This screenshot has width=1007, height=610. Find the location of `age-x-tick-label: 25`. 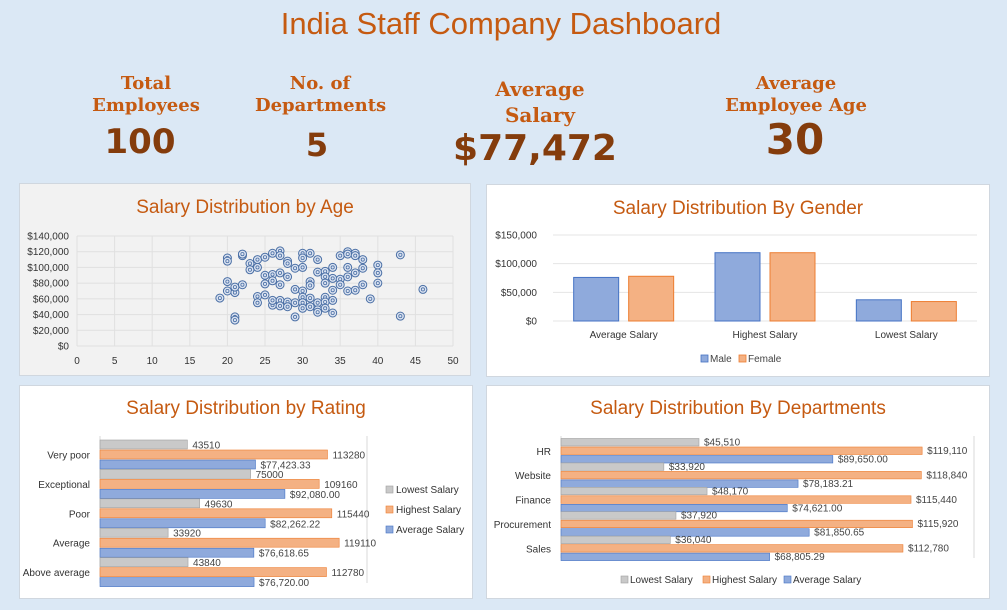

age-x-tick-label: 25 is located at coordinates (265, 361).